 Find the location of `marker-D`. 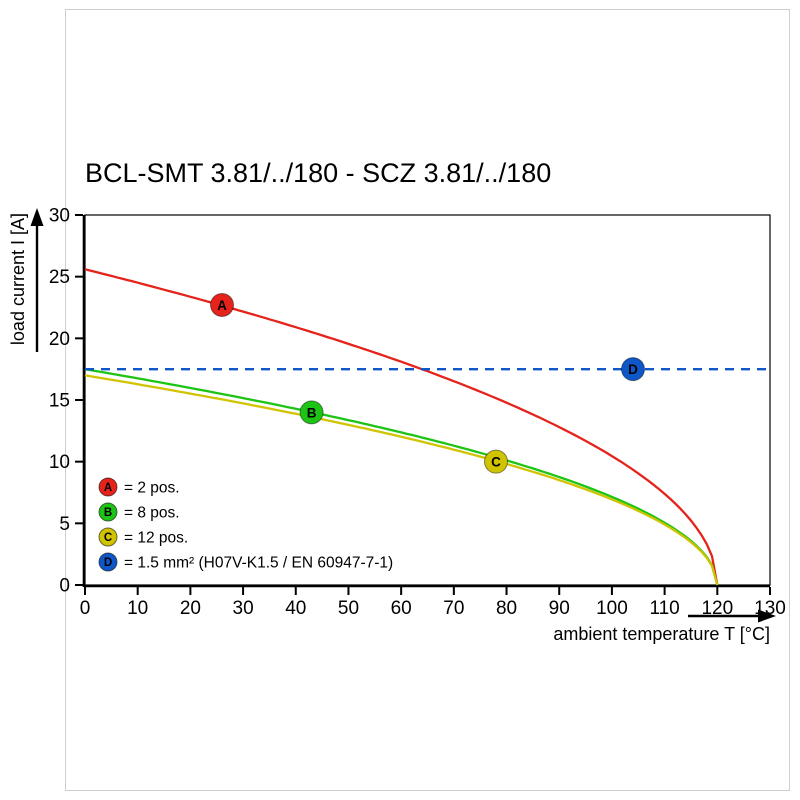

marker-D is located at coordinates (633, 369).